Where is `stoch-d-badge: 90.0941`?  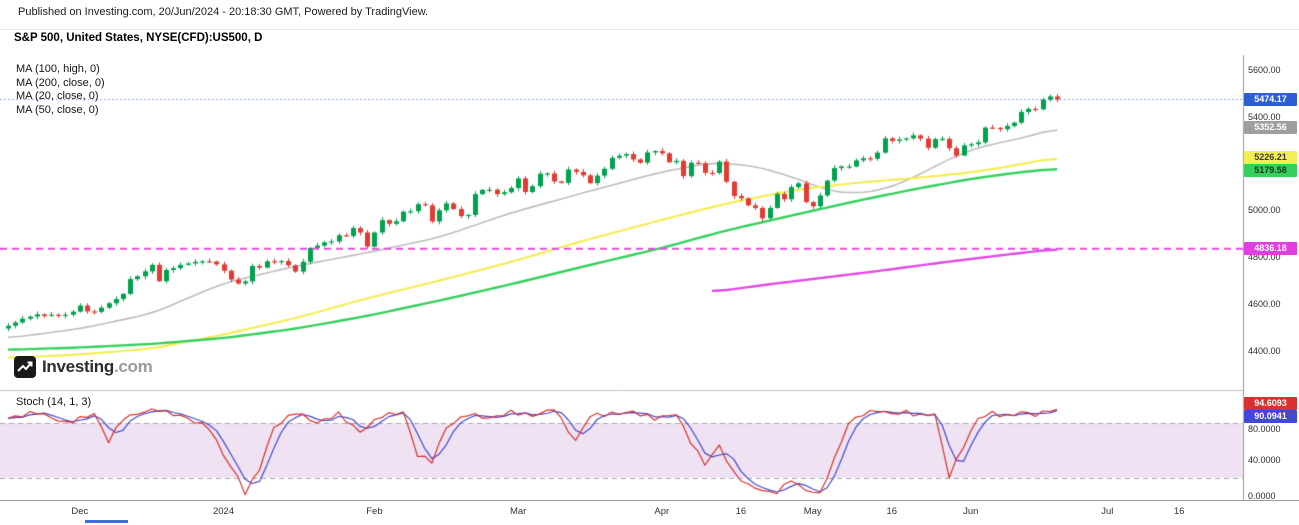 stoch-d-badge: 90.0941 is located at coordinates (1270, 416).